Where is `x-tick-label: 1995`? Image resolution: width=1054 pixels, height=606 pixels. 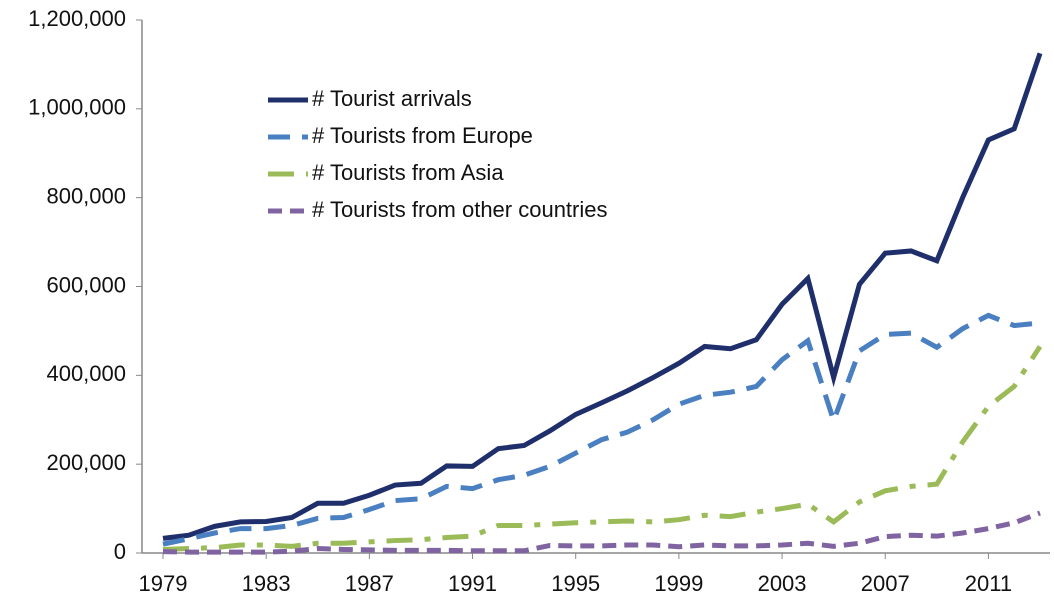
x-tick-label: 1995 is located at coordinates (575, 583).